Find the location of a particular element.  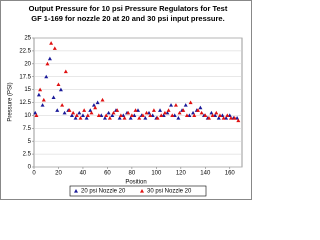

legend-label: 20 psi Nozzle 20 is located at coordinates (103, 192).